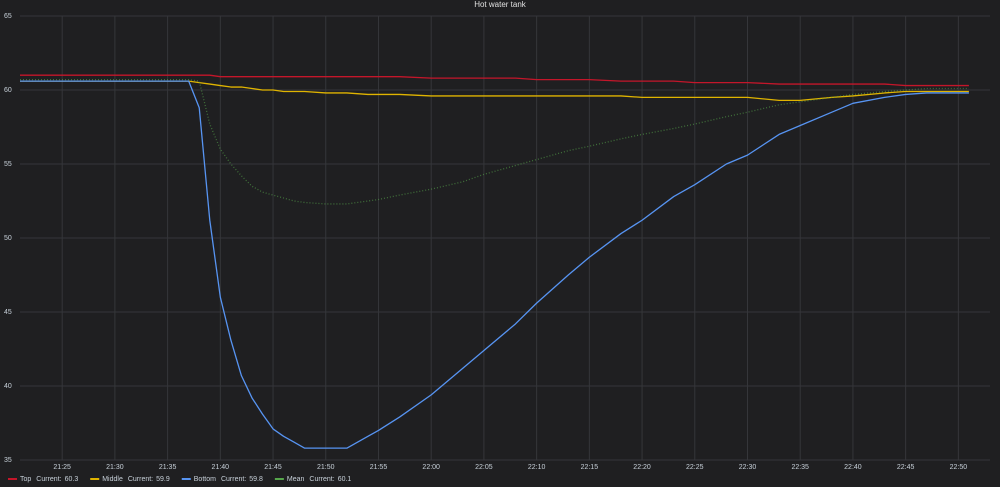 The image size is (1000, 487). What do you see at coordinates (379, 467) in the screenshot?
I see `x-tick-label: 21:55` at bounding box center [379, 467].